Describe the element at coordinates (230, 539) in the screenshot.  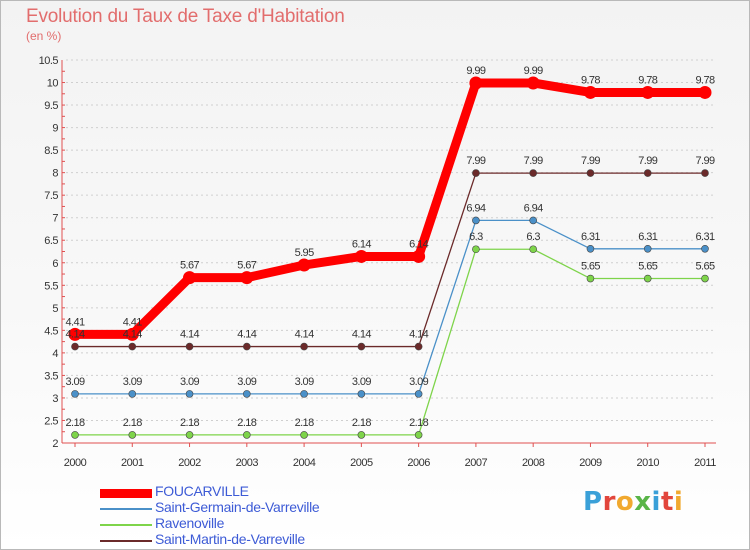
I see `legend-label: Saint-Martin-de-Varreville` at that location.